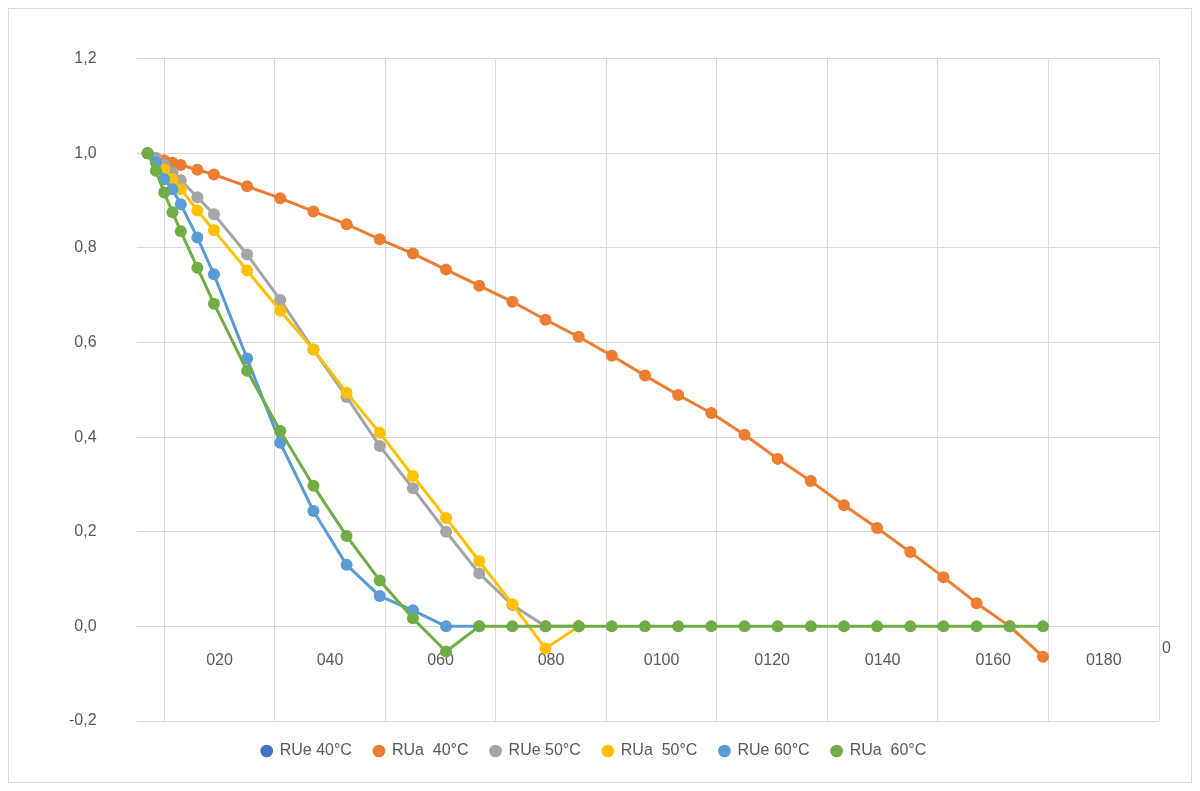  Describe the element at coordinates (85, 341) in the screenshot. I see `y-tick-label: 0,6` at that location.